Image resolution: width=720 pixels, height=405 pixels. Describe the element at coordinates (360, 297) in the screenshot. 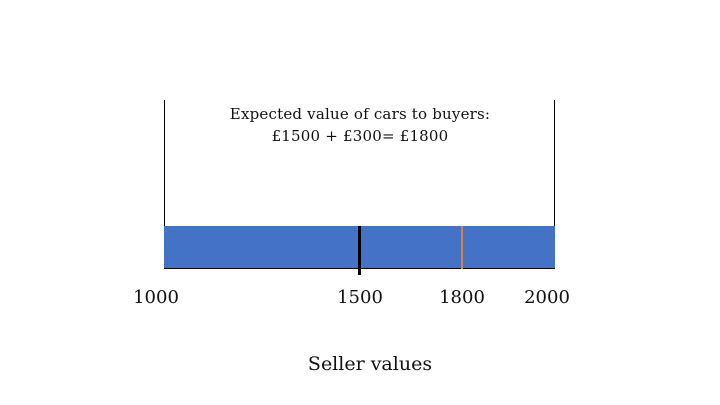

I see `tick-label-1500: 1500` at that location.